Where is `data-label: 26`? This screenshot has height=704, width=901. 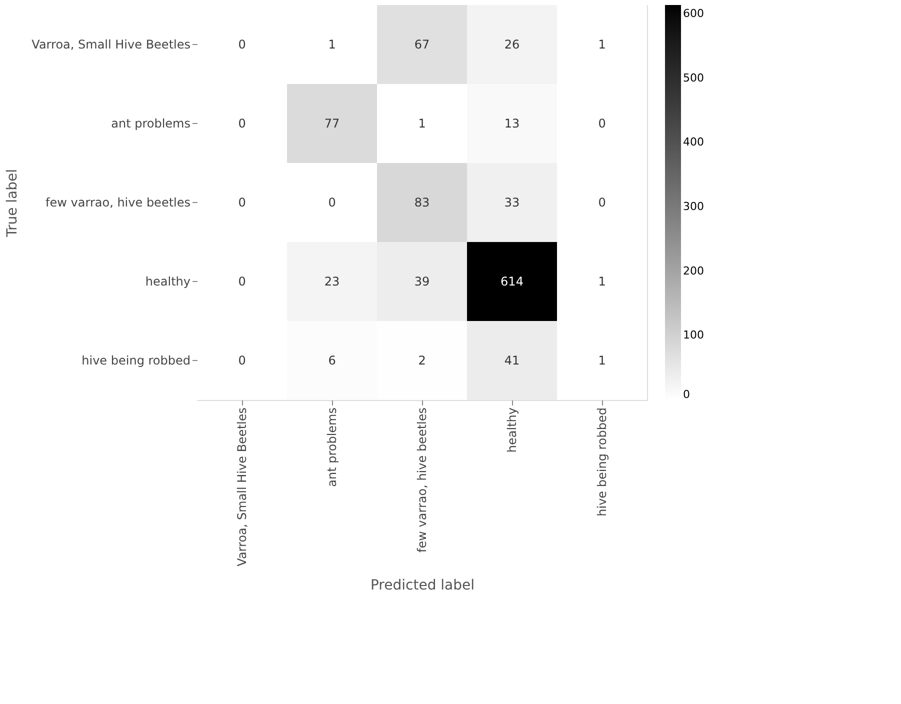 data-label: 26 is located at coordinates (512, 45).